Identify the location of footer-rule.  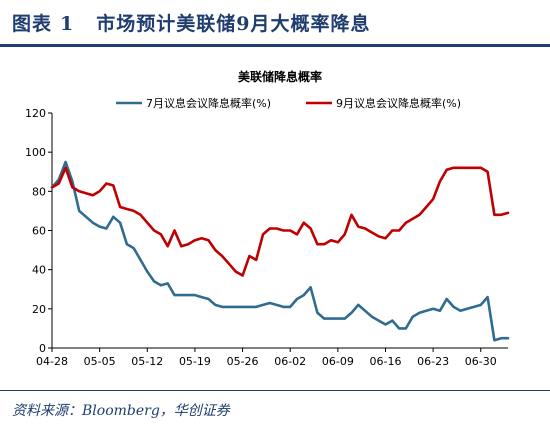
(275, 390).